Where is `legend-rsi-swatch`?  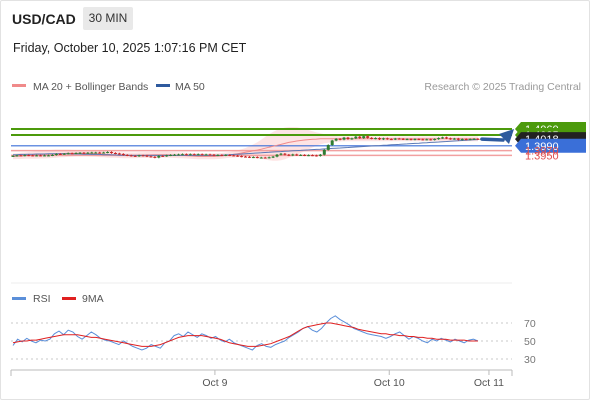 legend-rsi-swatch is located at coordinates (19, 298).